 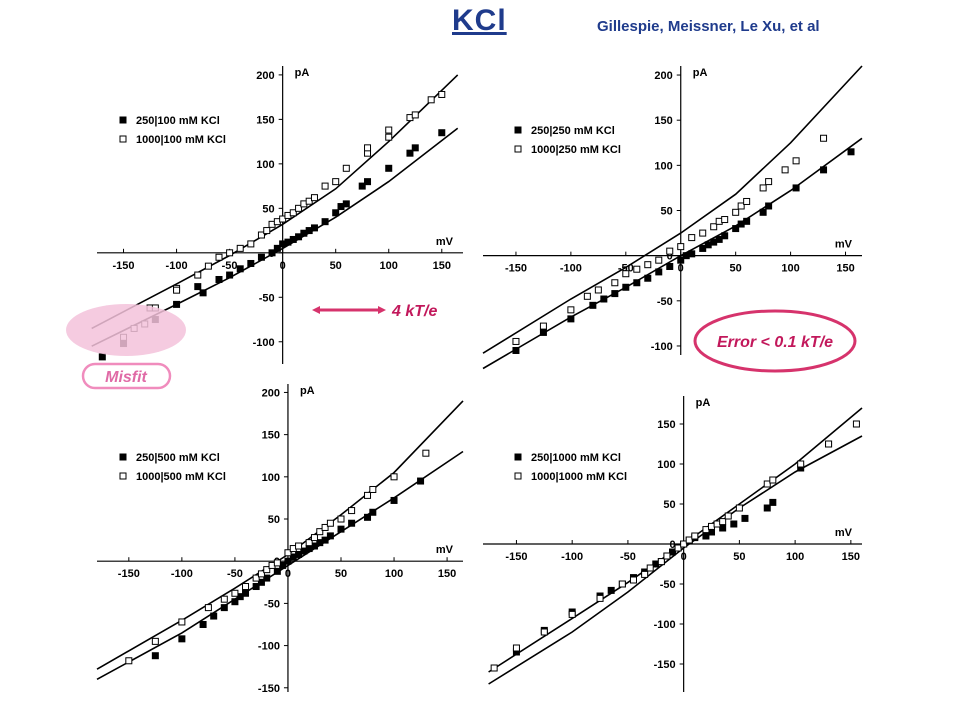 I want to click on error-label: Error < 0.1 kT/e, so click(x=775, y=342).